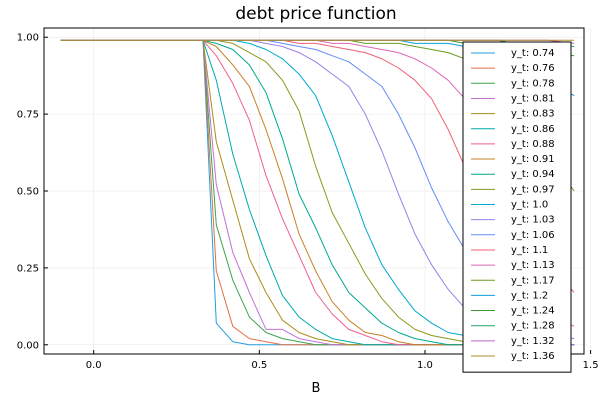  Describe the element at coordinates (94, 365) in the screenshot. I see `x-tick-label: 0.0` at that location.